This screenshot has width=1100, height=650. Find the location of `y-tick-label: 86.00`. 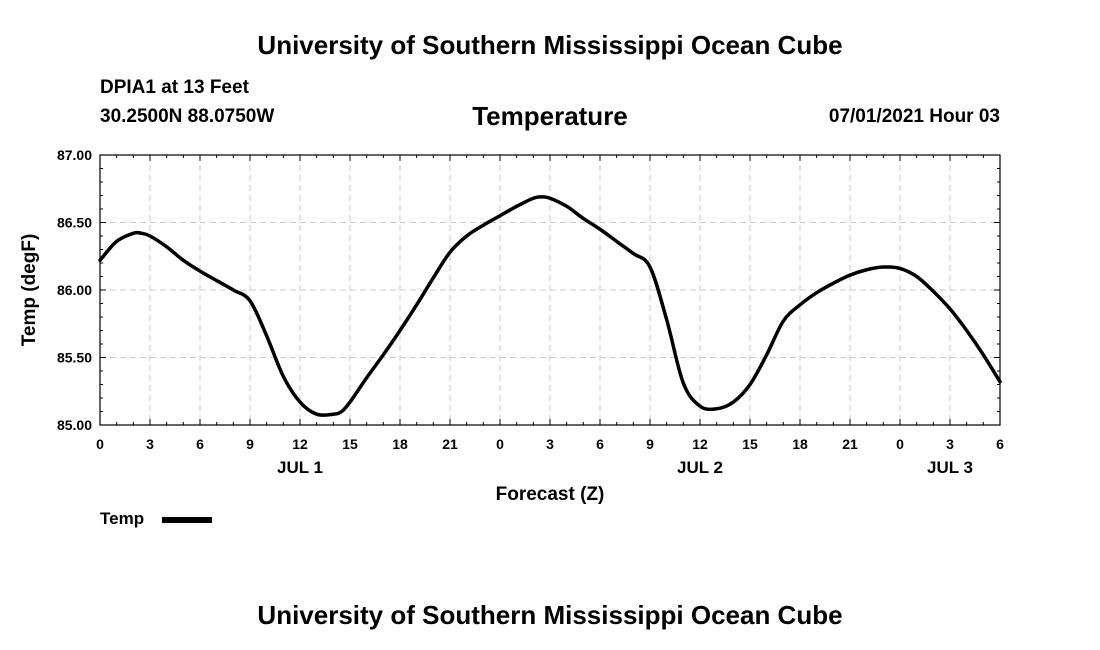

y-tick-label: 86.00 is located at coordinates (74, 290).